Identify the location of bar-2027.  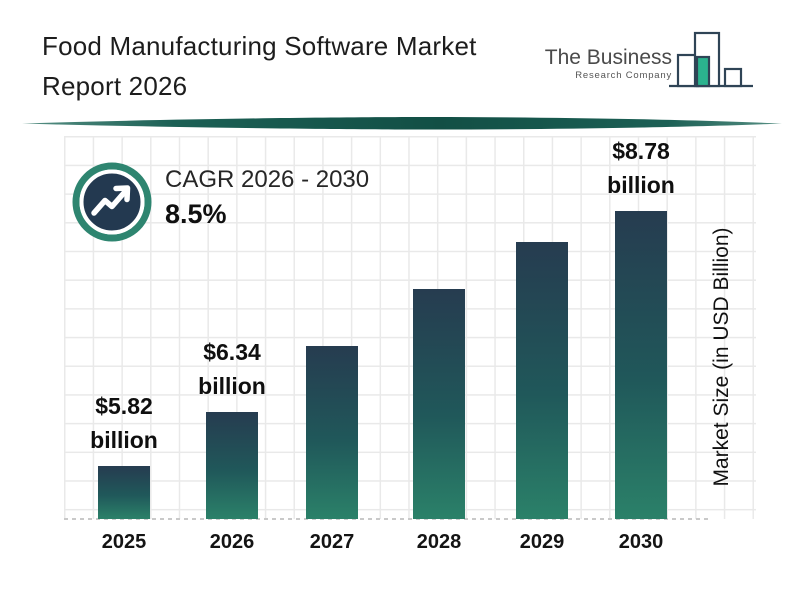
(332, 432).